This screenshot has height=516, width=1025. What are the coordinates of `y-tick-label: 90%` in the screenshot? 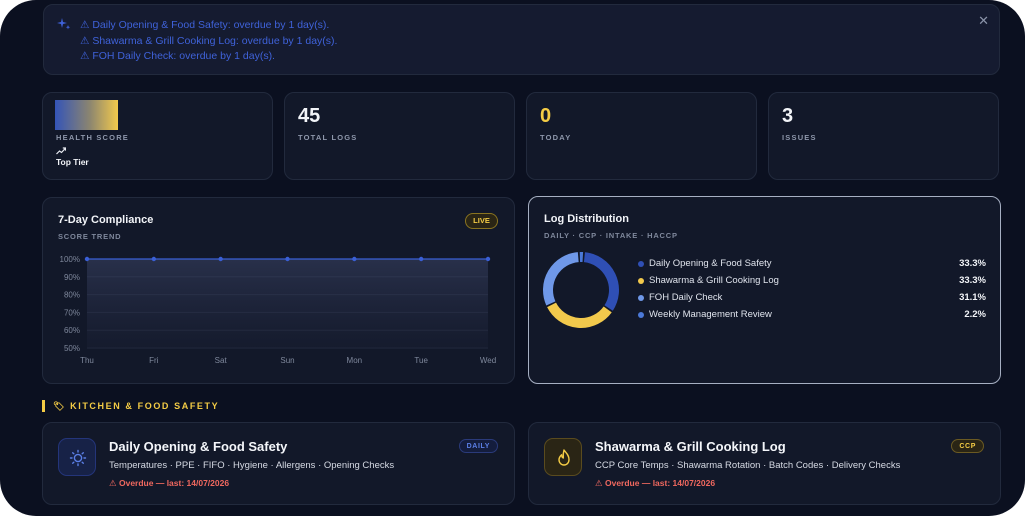 It's located at (72, 277).